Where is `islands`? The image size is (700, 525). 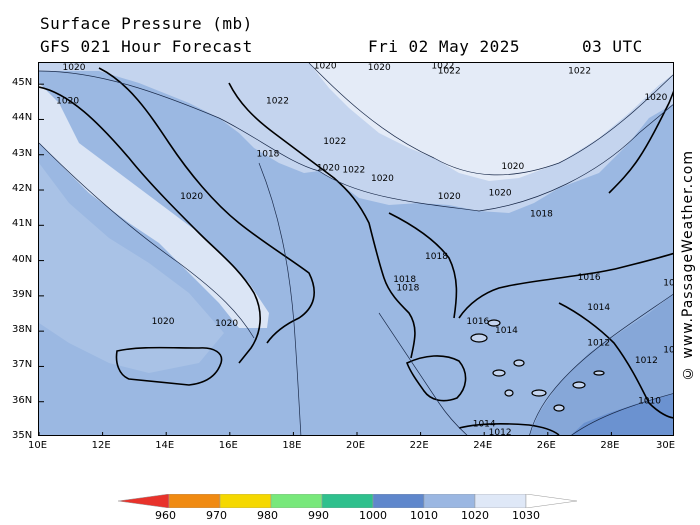
islands is located at coordinates (537, 365).